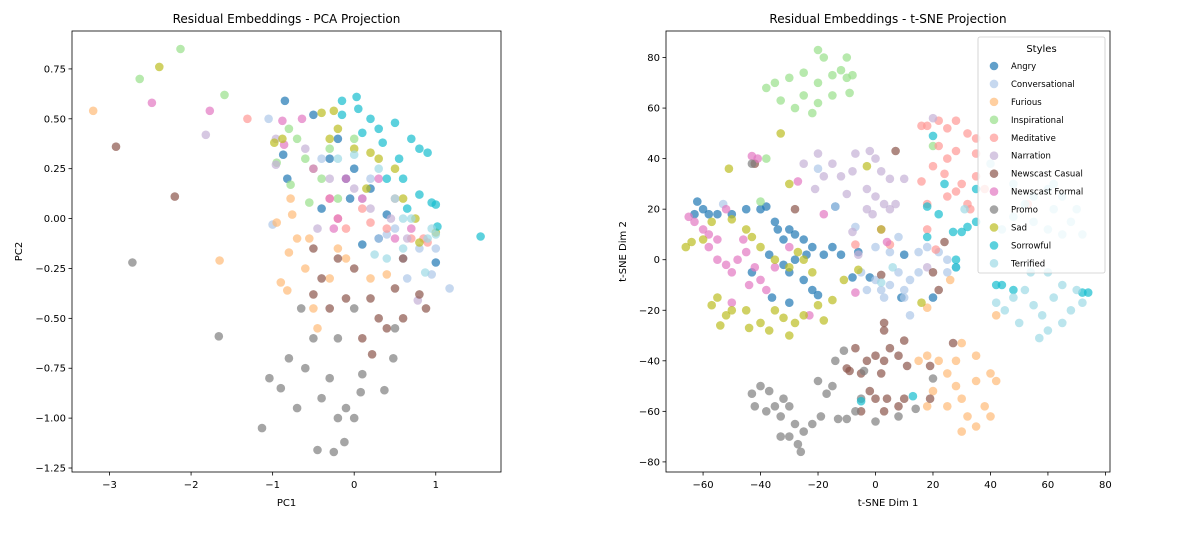 The height and width of the screenshot is (547, 1181). Describe the element at coordinates (1036, 192) in the screenshot. I see `legend-item: Newscast Formal` at that location.